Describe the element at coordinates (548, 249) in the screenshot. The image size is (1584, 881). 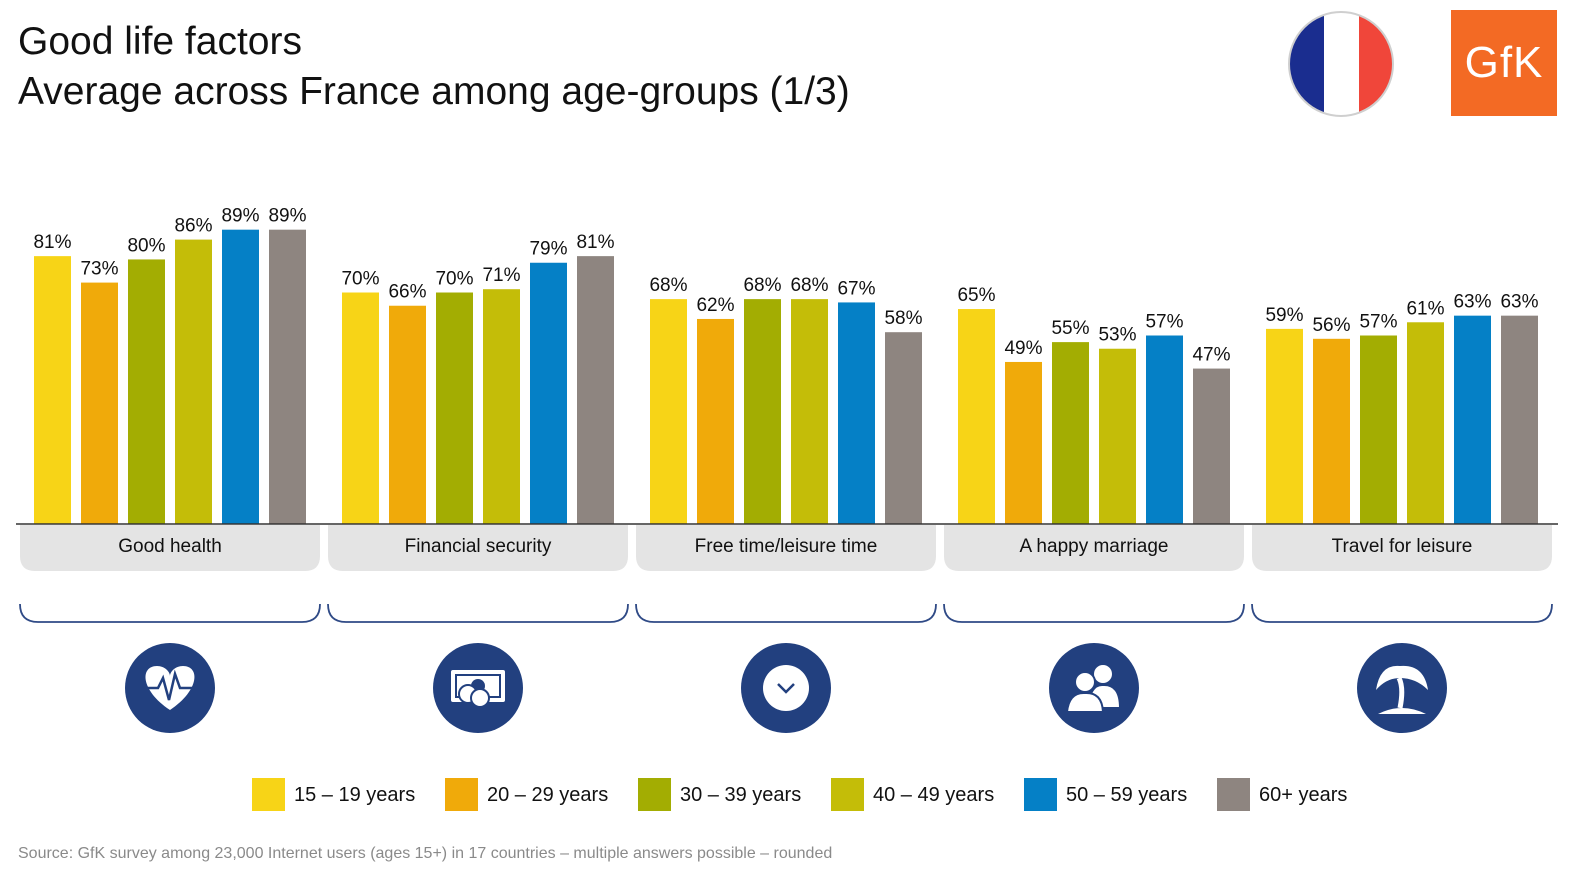
I see `data-label-2-5: 79%` at that location.